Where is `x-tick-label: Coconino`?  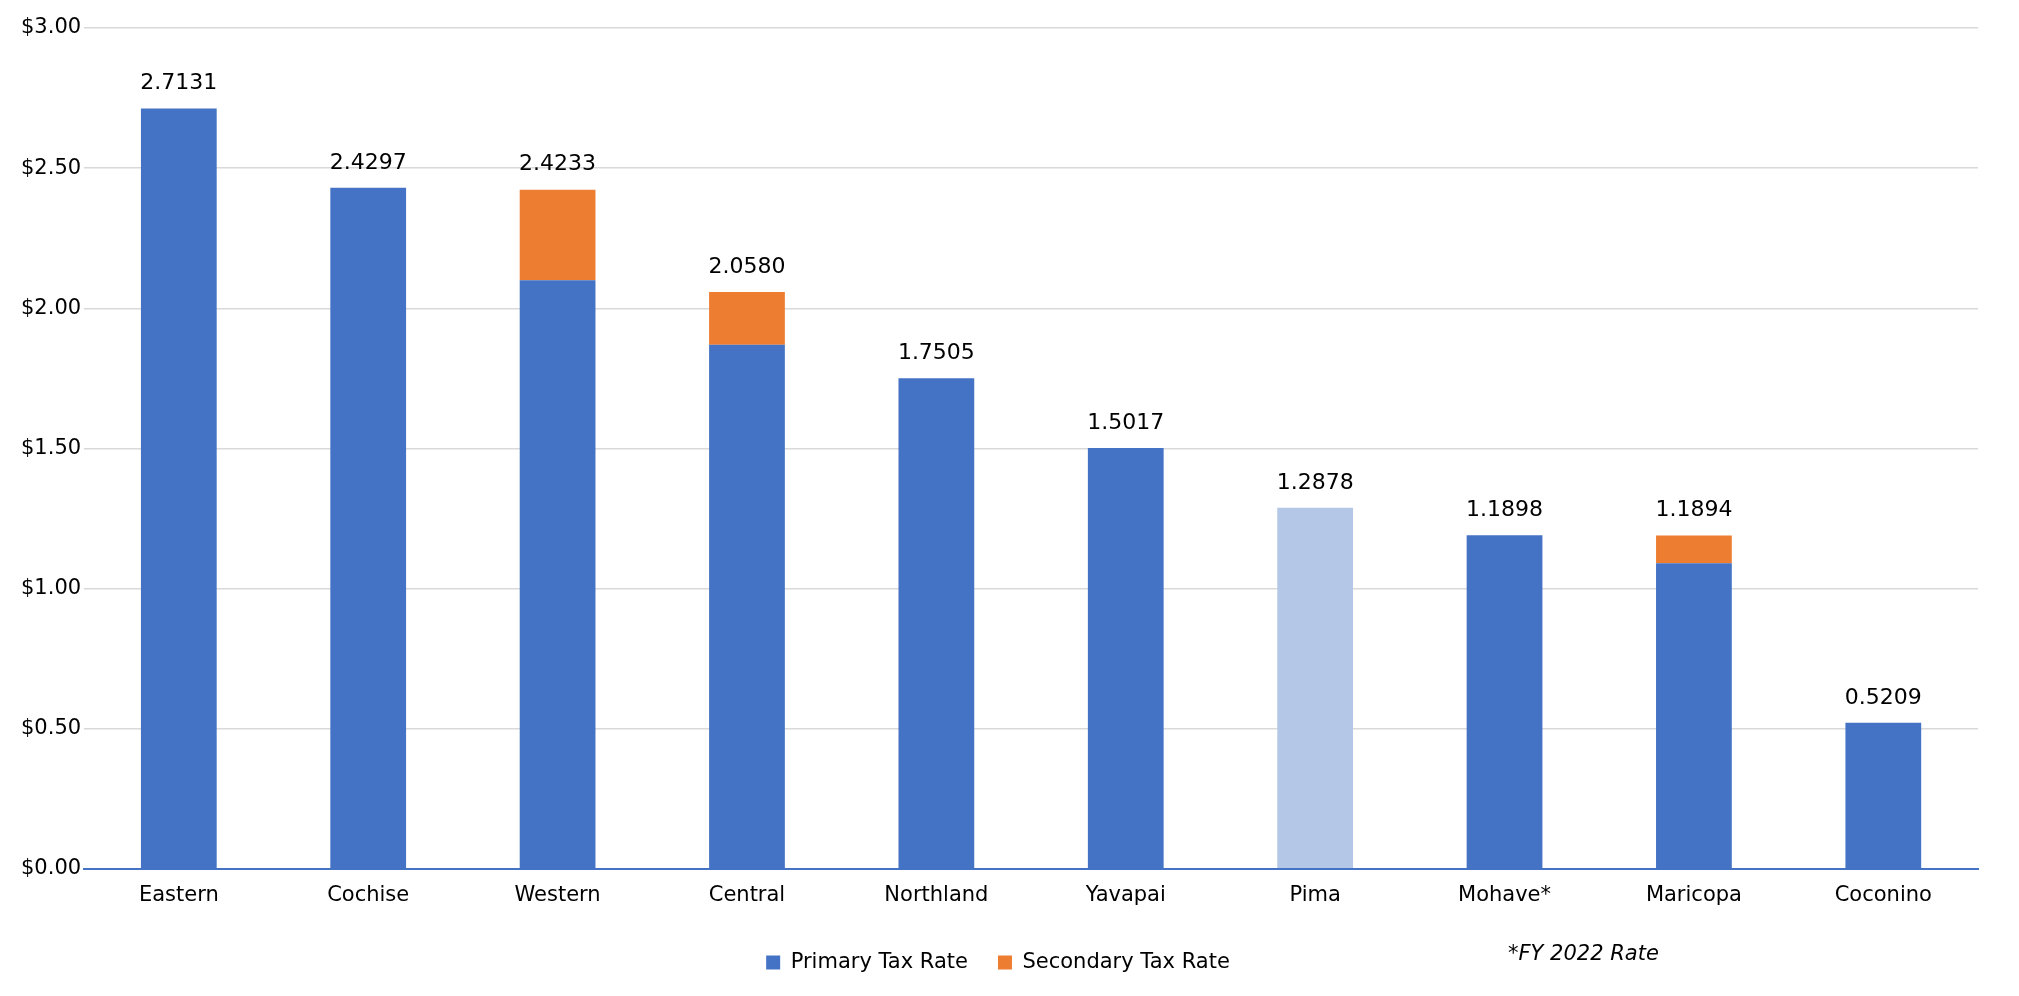 x-tick-label: Coconino is located at coordinates (1883, 893).